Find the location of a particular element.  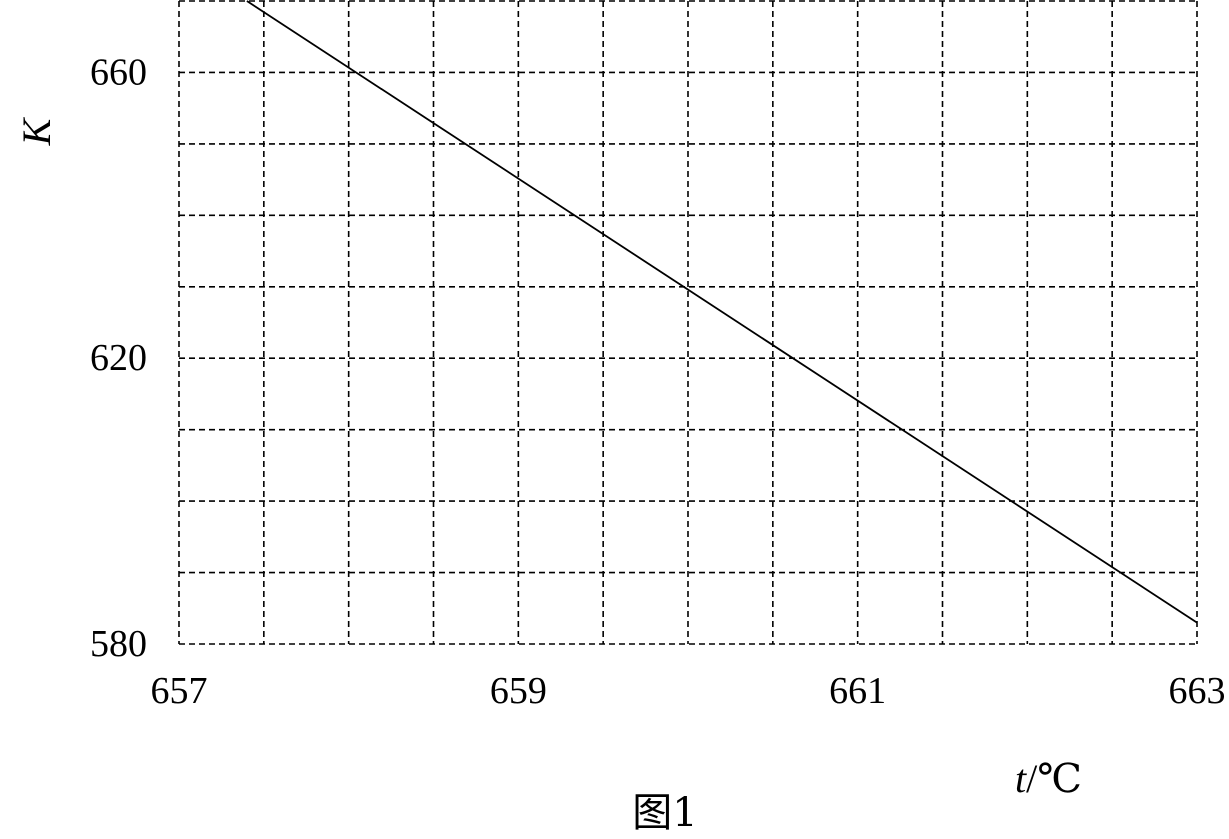

figure-caption: 图1 is located at coordinates (664, 813).